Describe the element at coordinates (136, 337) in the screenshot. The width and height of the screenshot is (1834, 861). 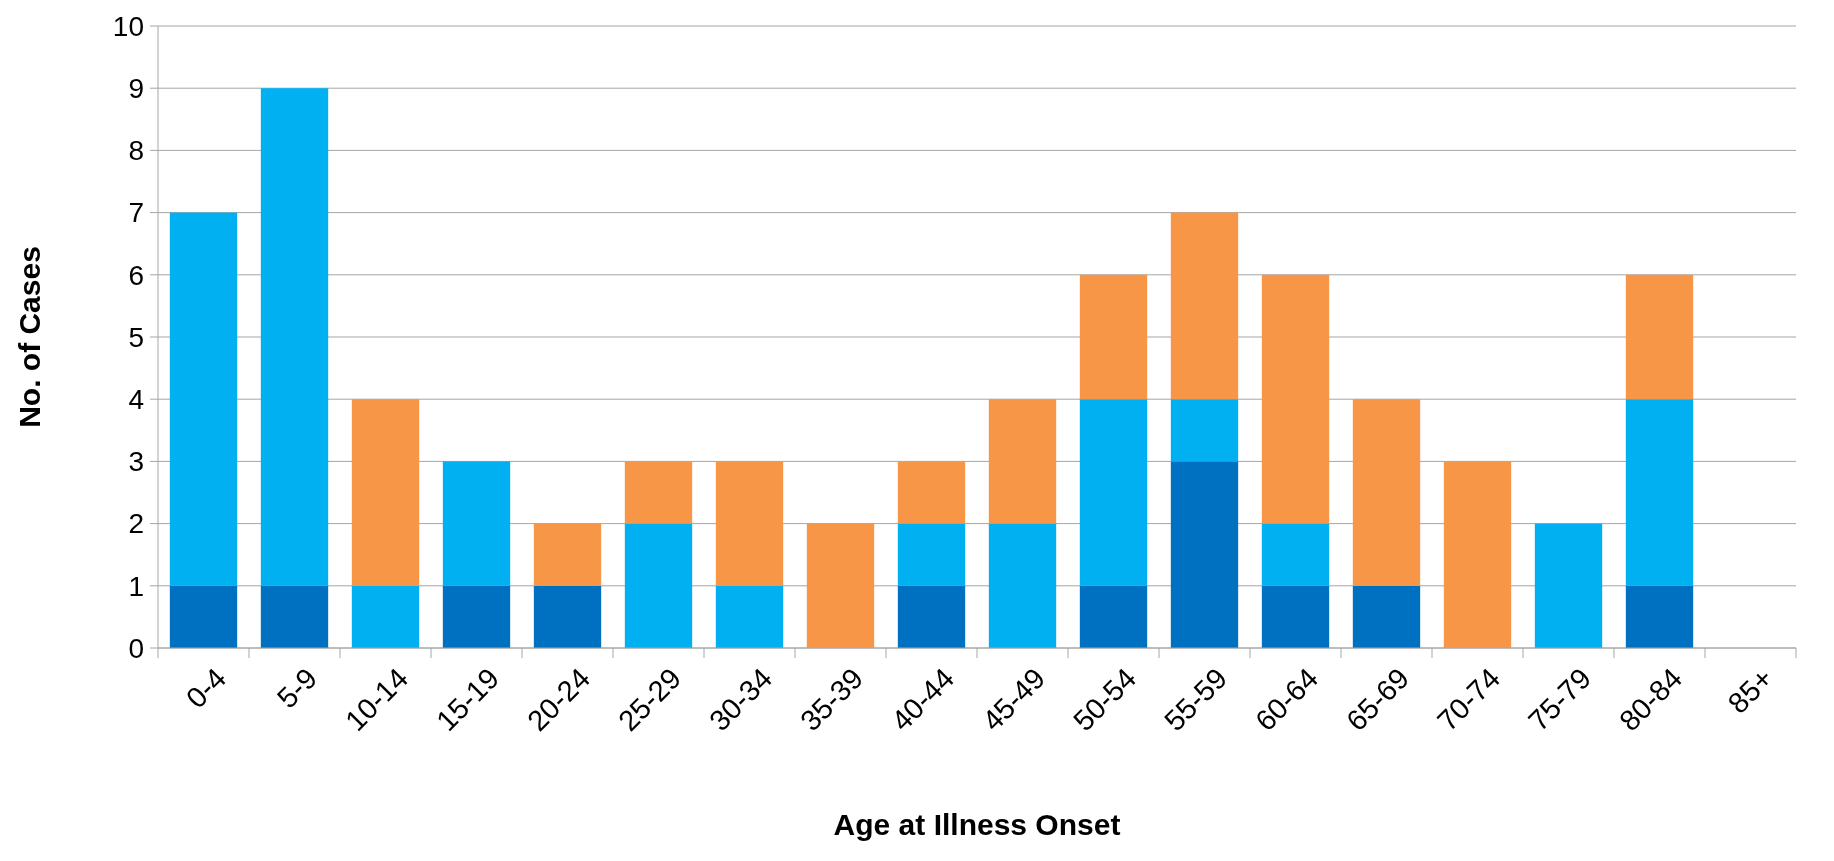
I see `y-tick-label: 5` at that location.